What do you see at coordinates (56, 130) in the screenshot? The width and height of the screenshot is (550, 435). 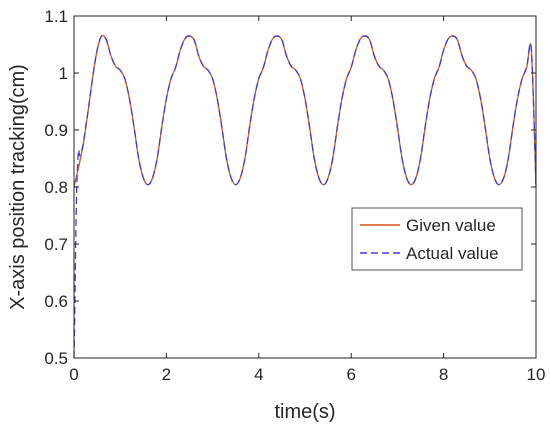 I see `y-tick-label: 0.9` at bounding box center [56, 130].